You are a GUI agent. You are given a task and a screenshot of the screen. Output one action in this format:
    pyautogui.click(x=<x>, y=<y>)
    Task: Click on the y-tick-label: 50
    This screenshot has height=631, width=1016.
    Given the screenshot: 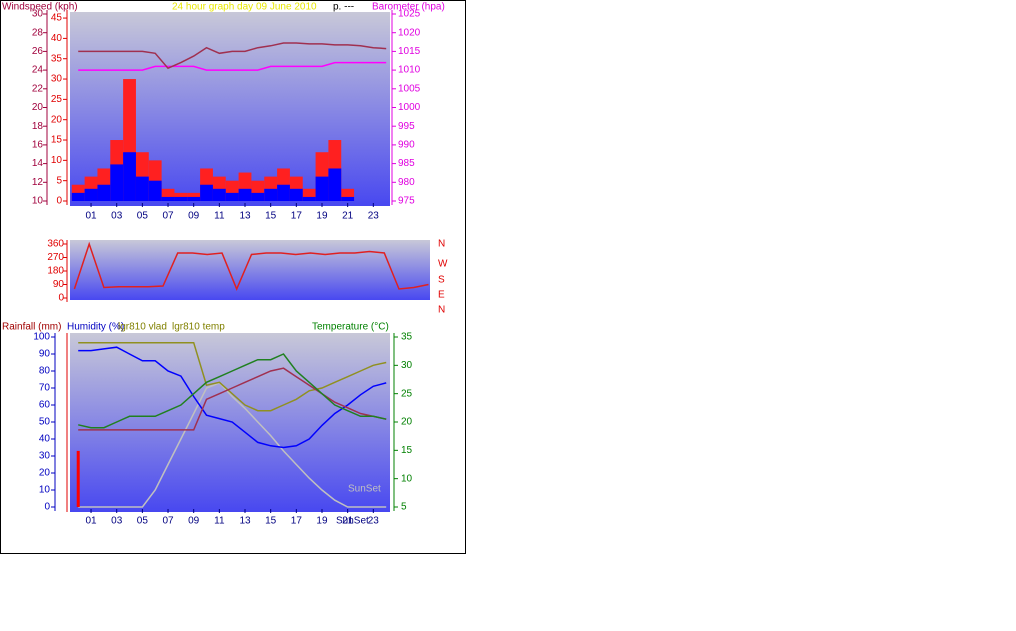 What is the action you would take?
    pyautogui.click(x=45, y=422)
    